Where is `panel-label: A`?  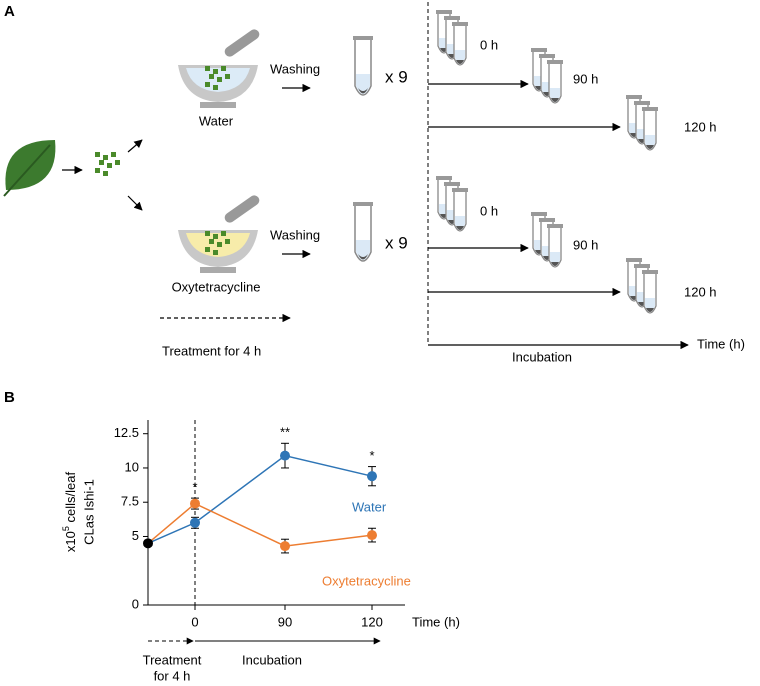 panel-label: A is located at coordinates (9, 11).